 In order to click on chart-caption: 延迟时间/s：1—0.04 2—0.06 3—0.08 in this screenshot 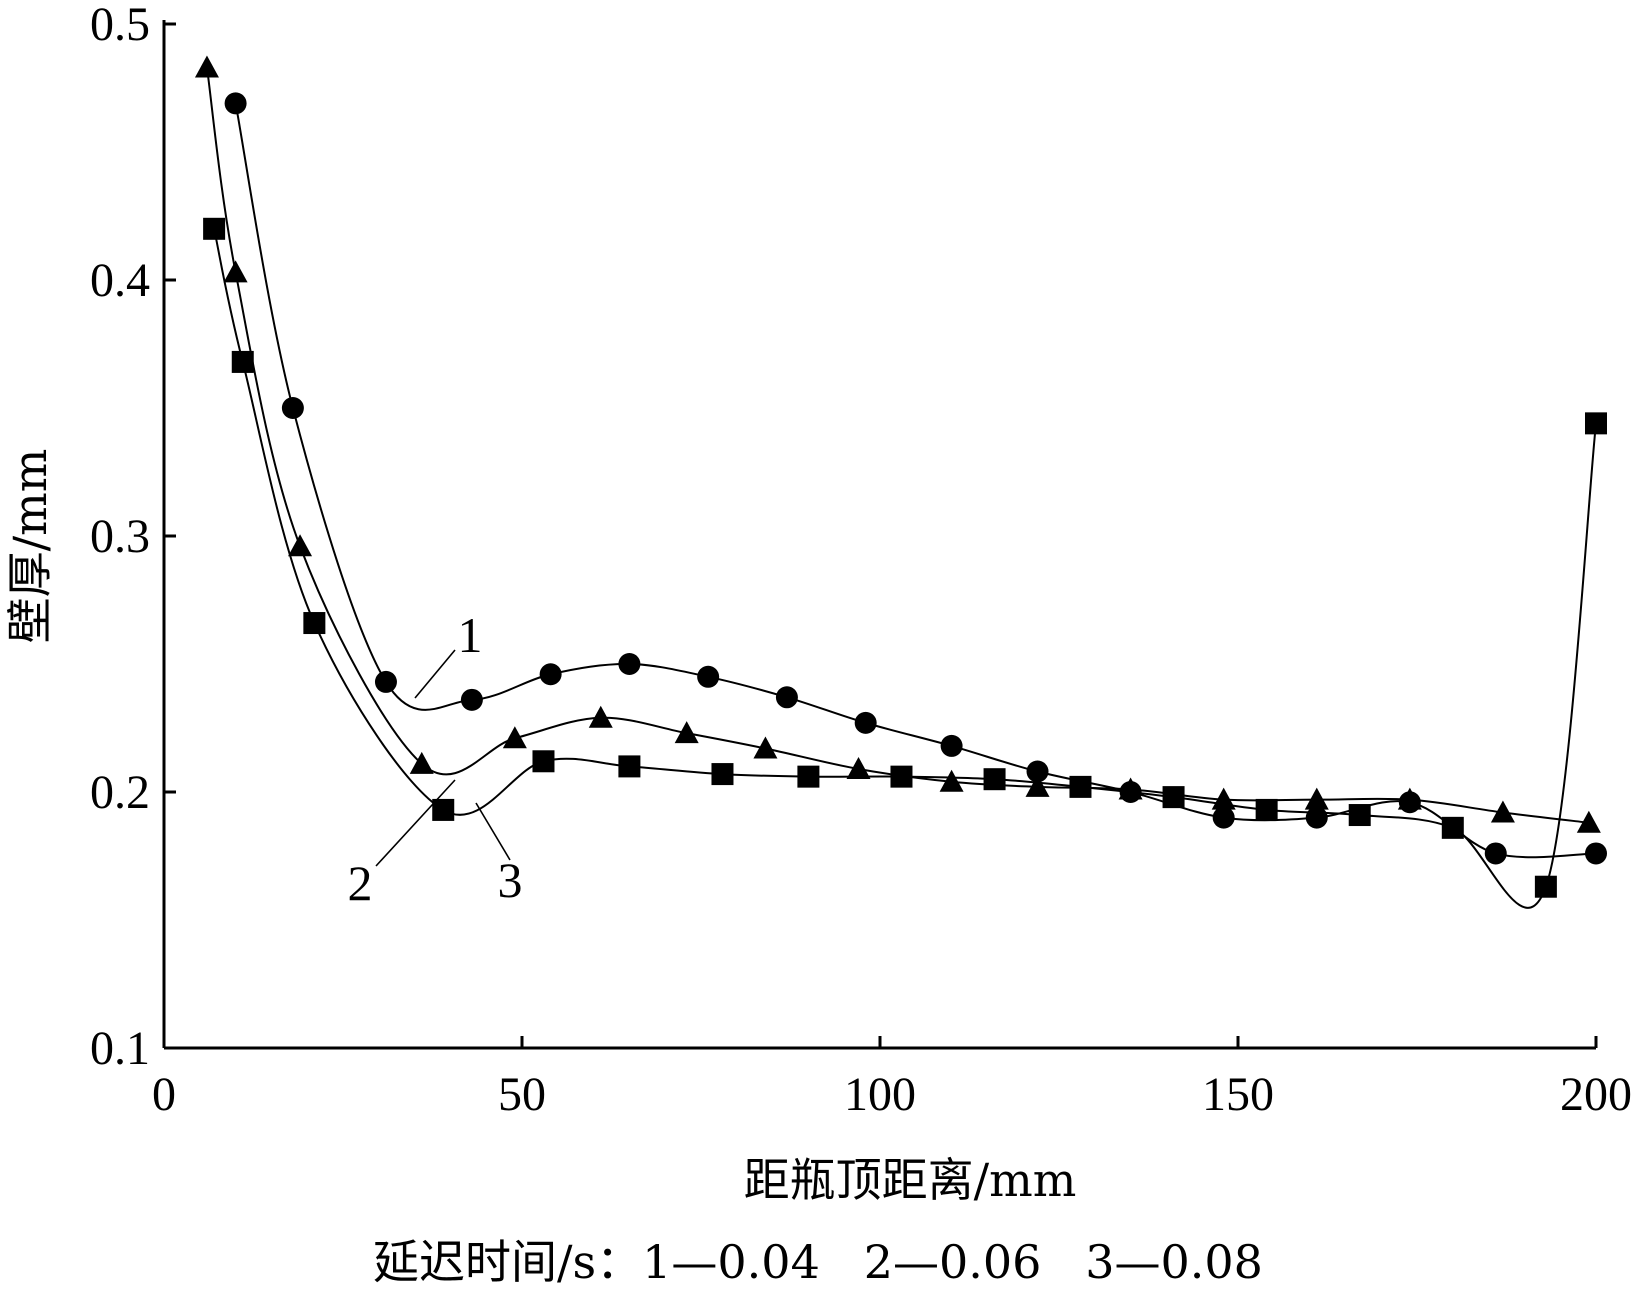, I will do `click(818, 1262)`.